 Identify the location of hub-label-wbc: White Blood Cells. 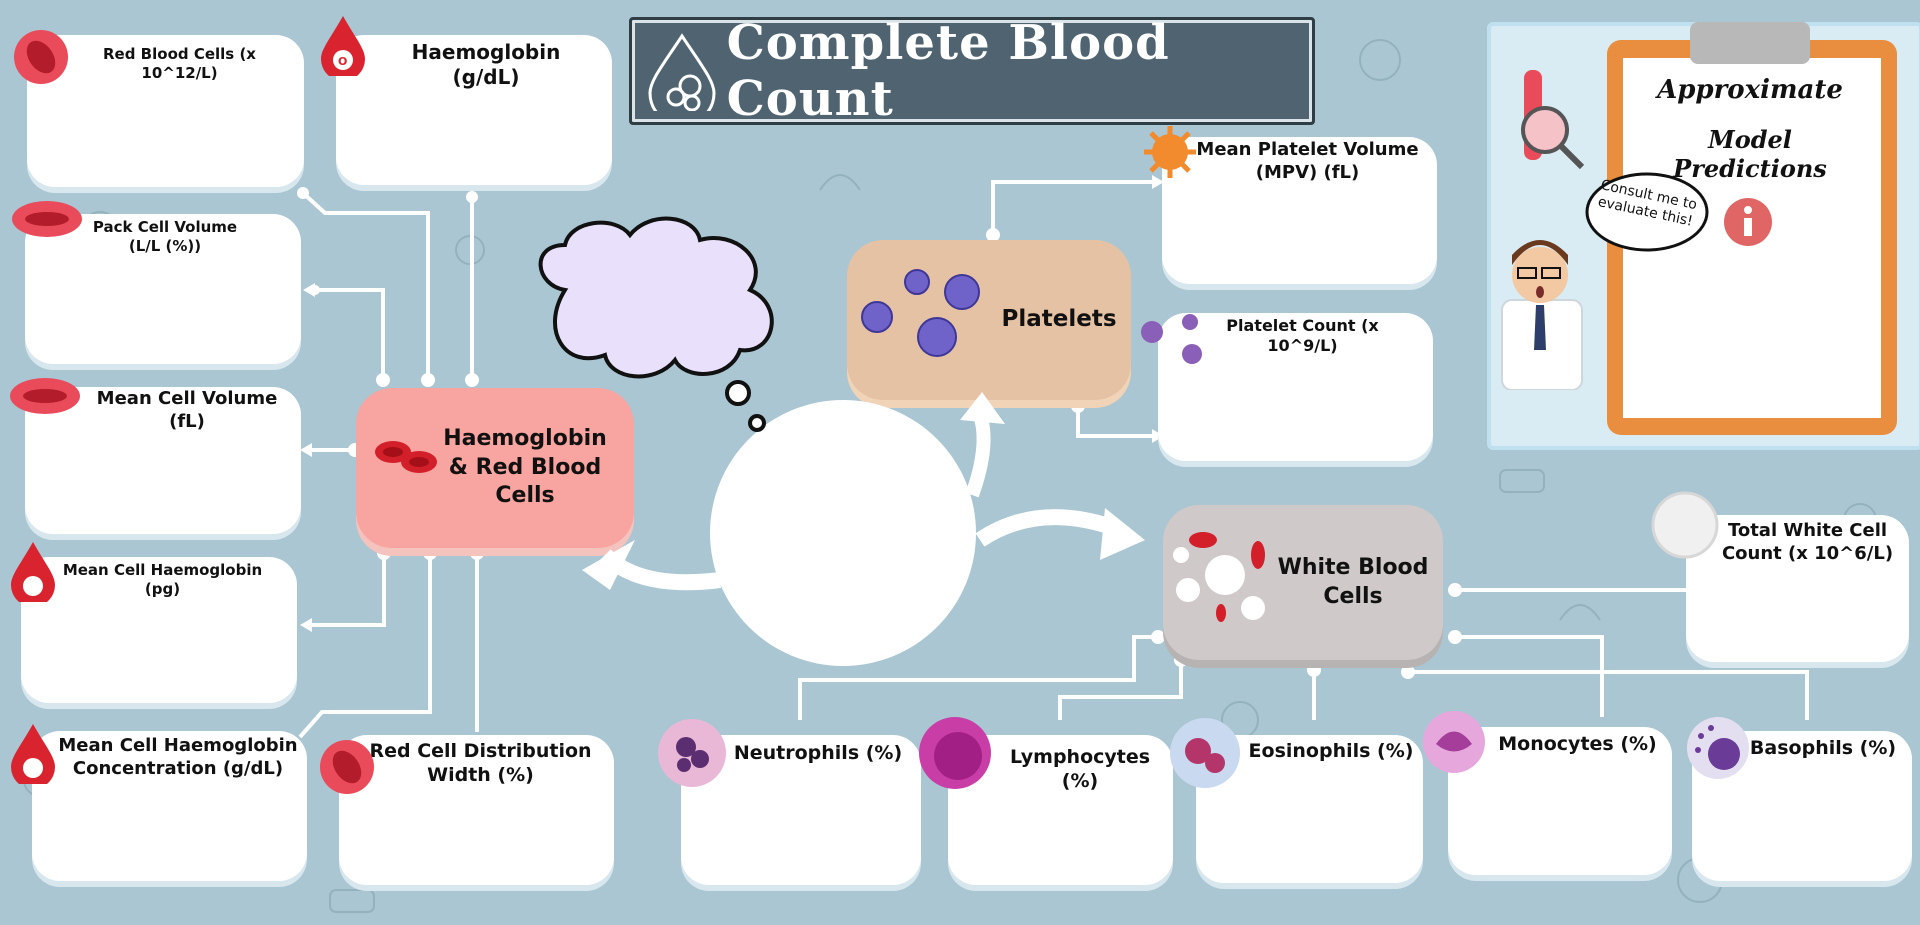
(1353, 581).